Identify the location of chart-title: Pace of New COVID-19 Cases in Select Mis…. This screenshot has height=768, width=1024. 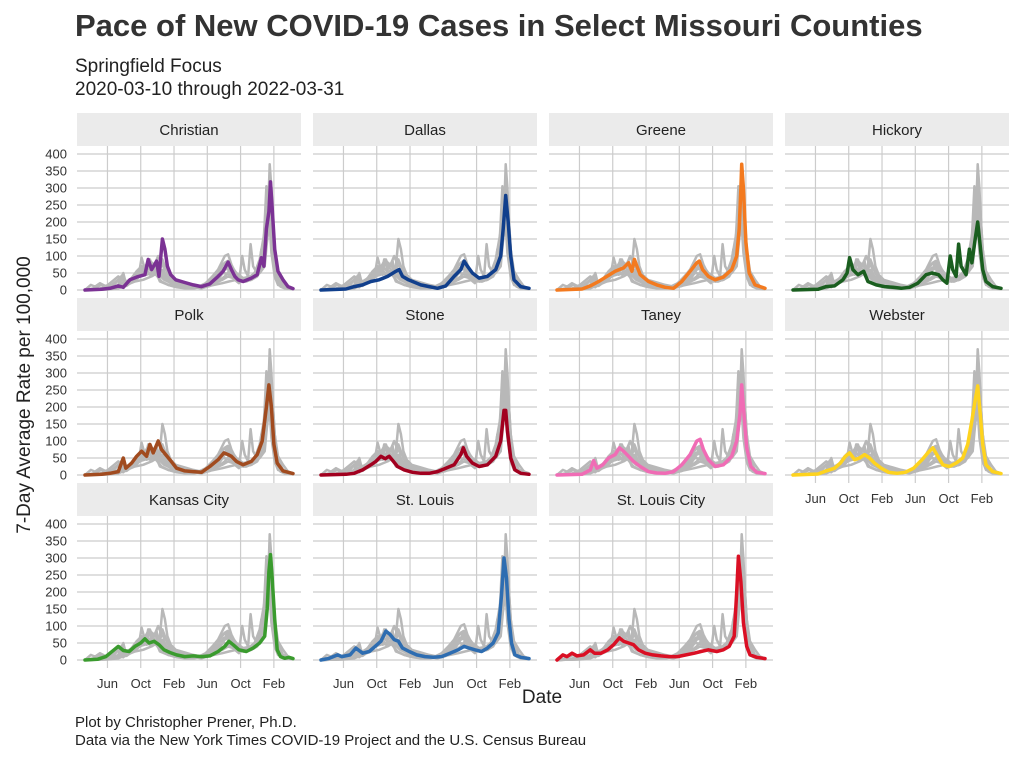
(499, 25).